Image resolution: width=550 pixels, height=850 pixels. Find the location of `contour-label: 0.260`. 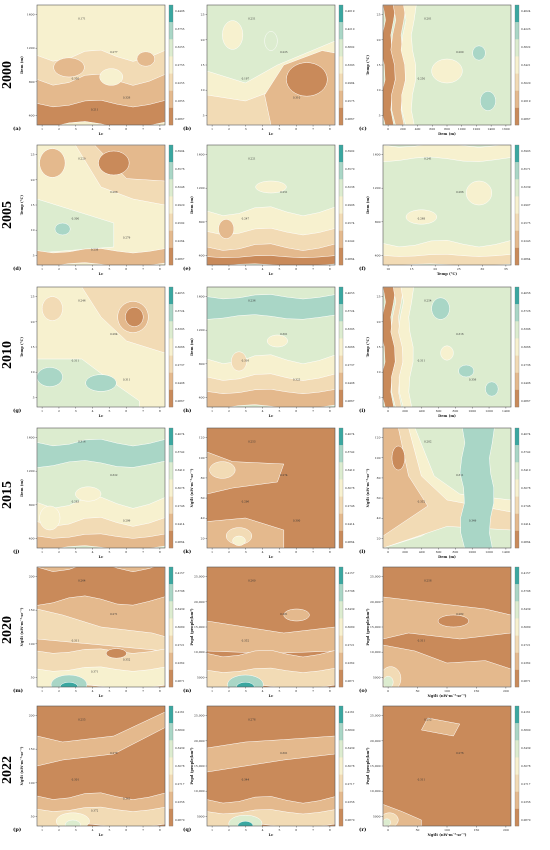

contour-label: 0.260 is located at coordinates (252, 580).